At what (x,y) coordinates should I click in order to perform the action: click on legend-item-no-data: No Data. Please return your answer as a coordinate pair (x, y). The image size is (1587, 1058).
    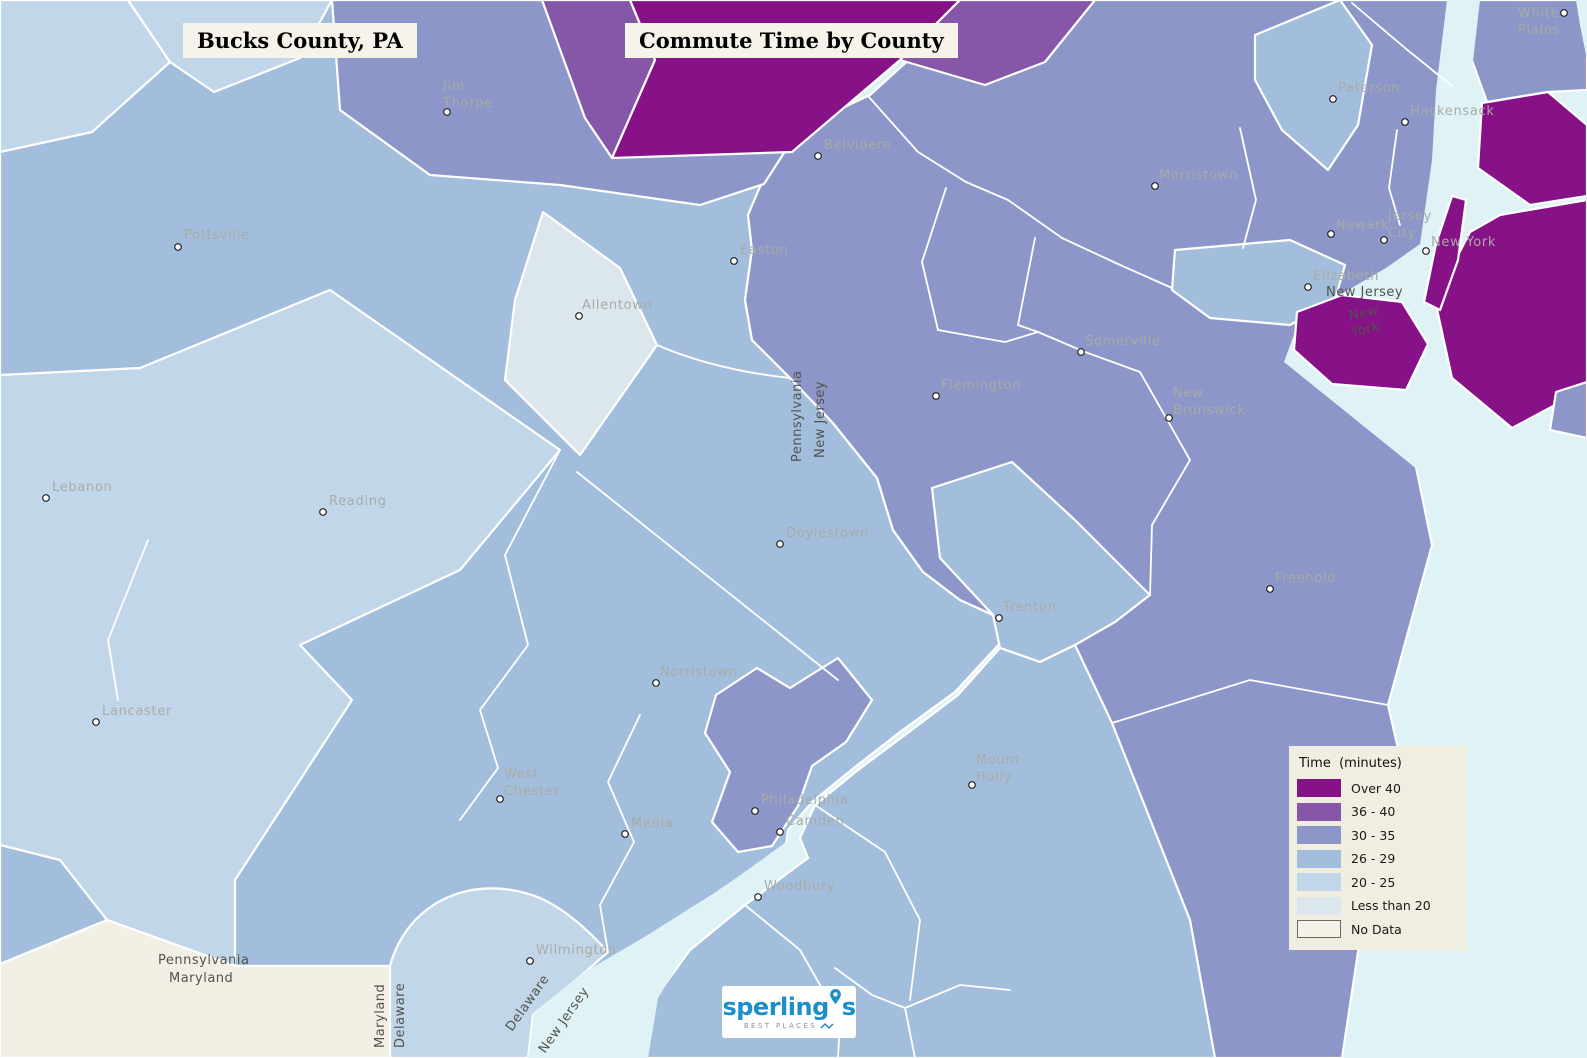
    Looking at the image, I should click on (1378, 929).